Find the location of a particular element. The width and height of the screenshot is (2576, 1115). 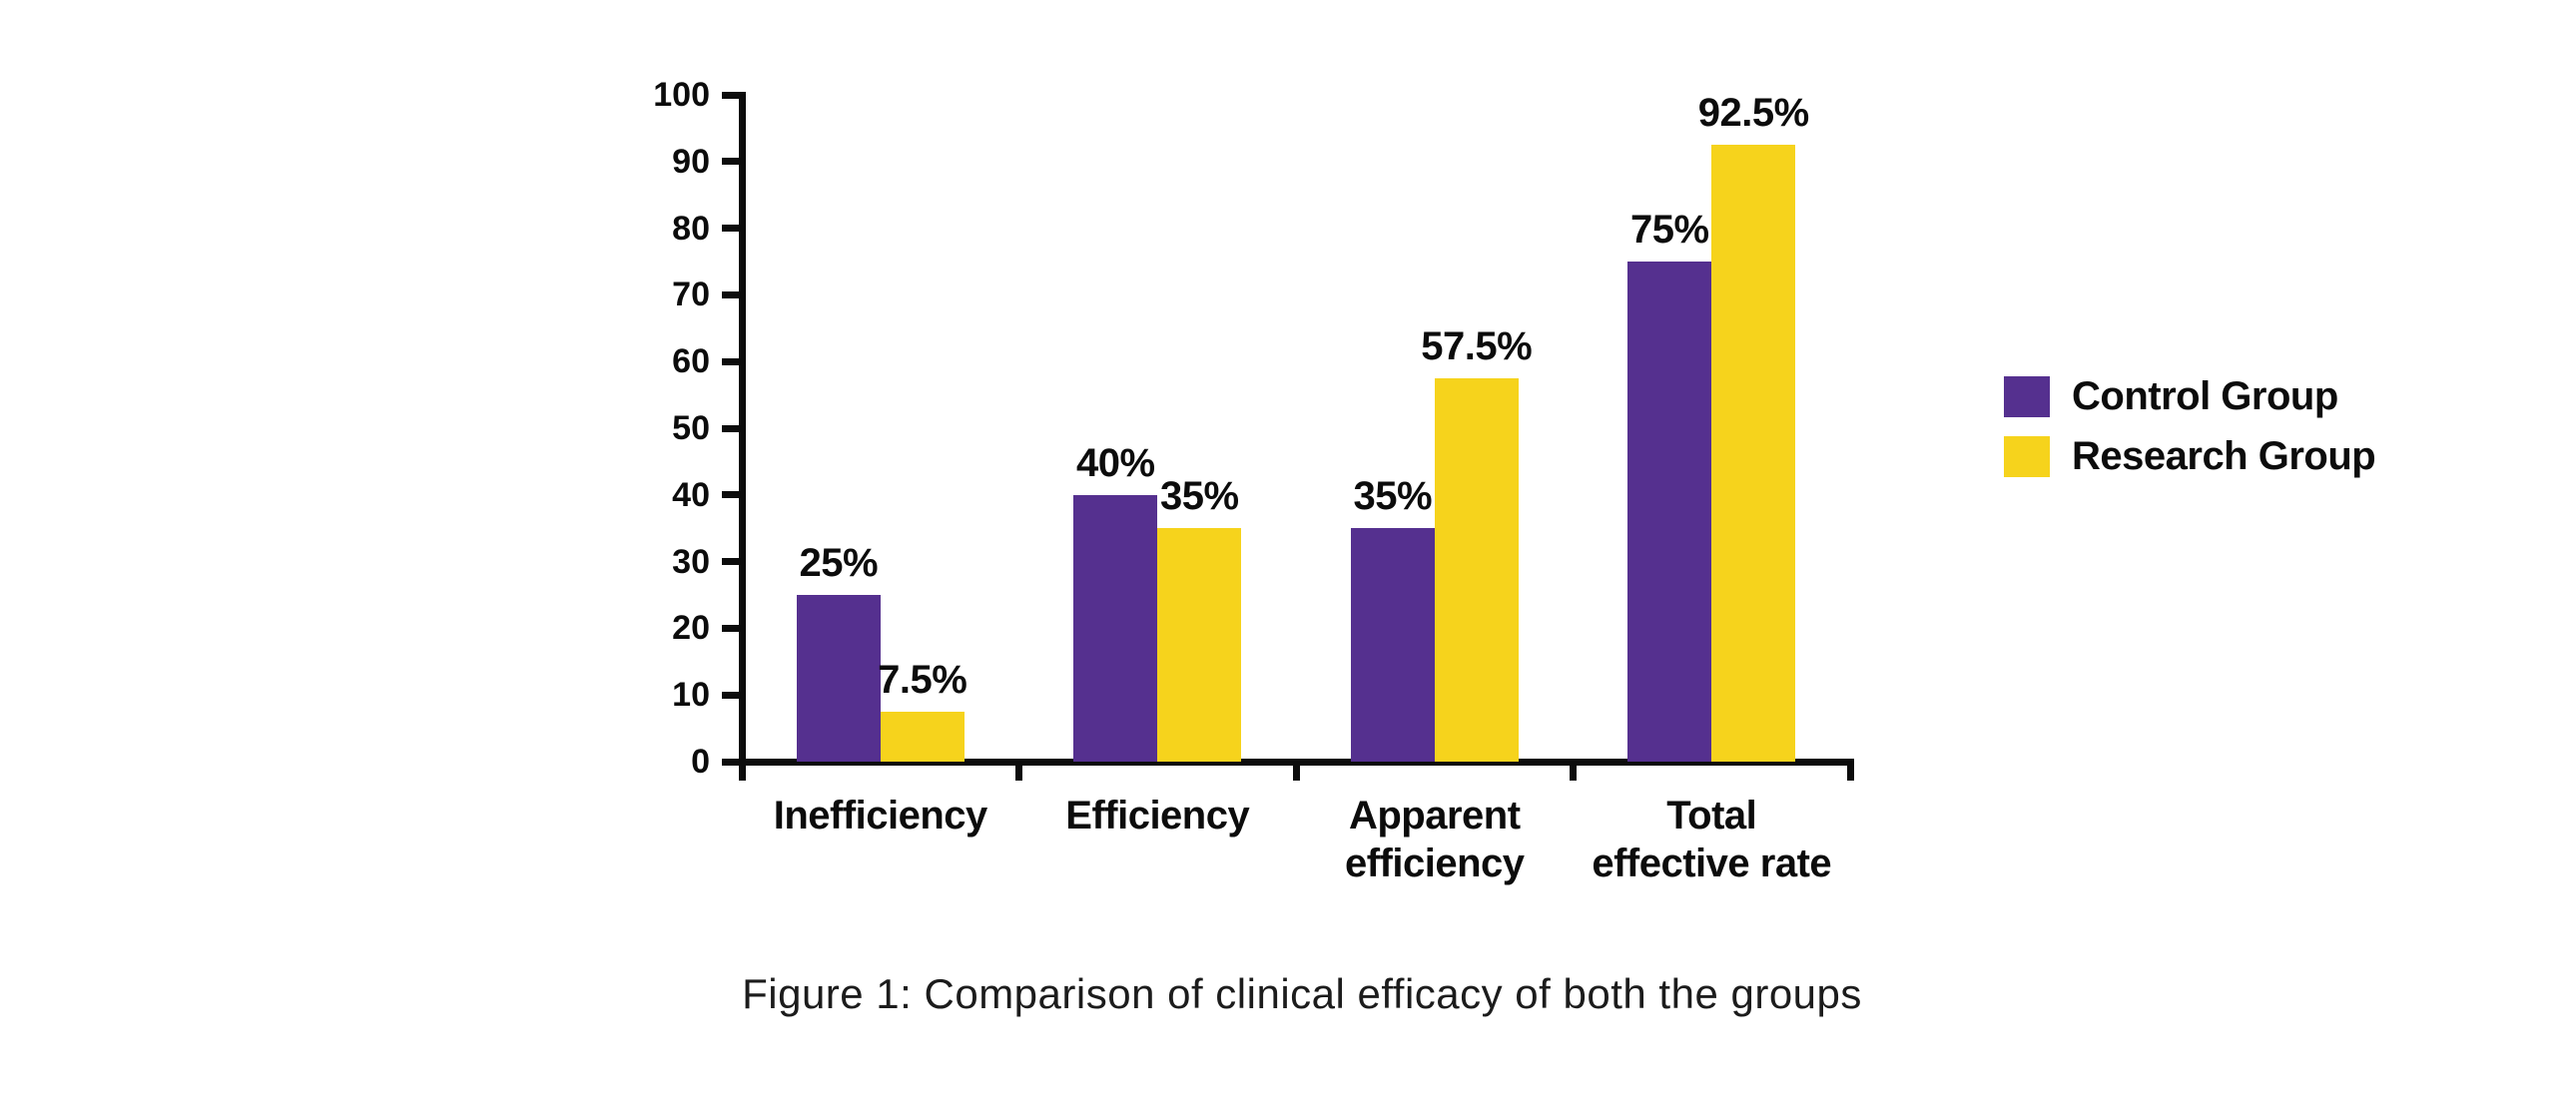

legend: Control Group Research Group is located at coordinates (2190, 426).